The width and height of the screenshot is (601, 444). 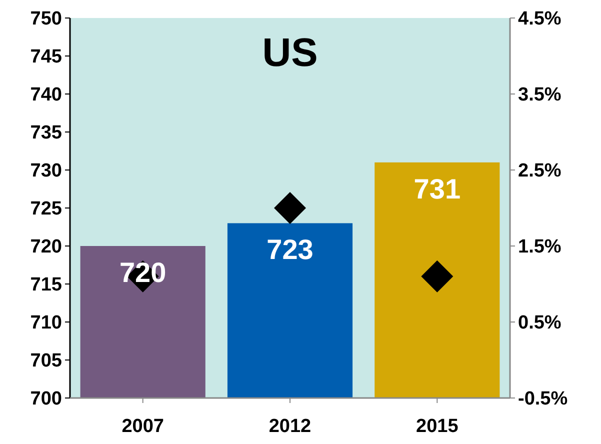 What do you see at coordinates (46, 399) in the screenshot?
I see `y-tick-label: 700` at bounding box center [46, 399].